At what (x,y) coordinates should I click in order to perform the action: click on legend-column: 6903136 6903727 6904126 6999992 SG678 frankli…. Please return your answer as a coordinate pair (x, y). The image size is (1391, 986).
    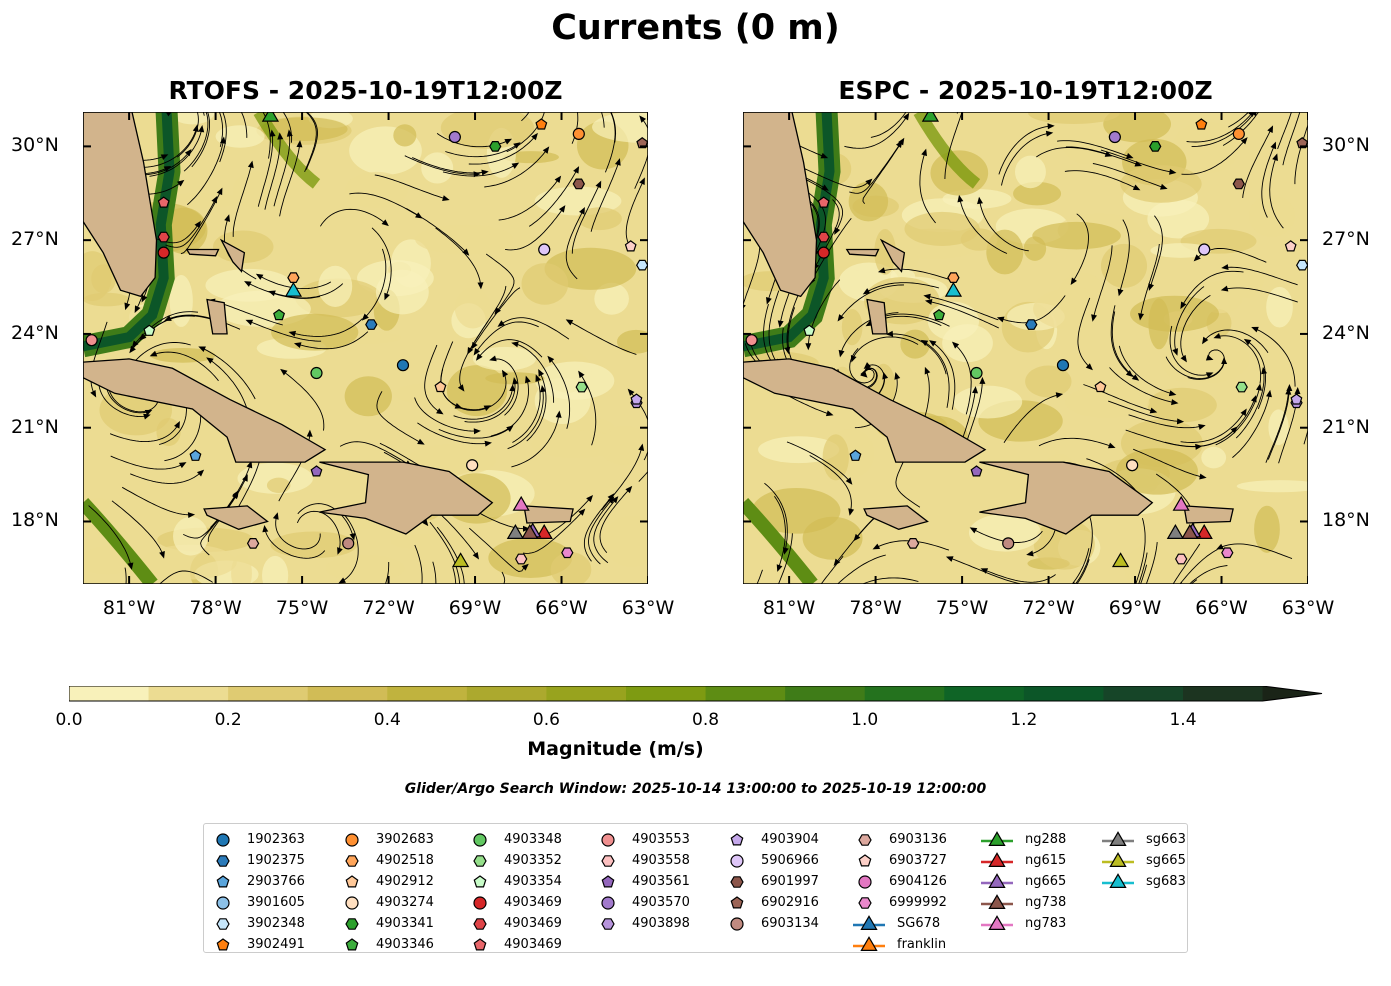
    Looking at the image, I should click on (899, 892).